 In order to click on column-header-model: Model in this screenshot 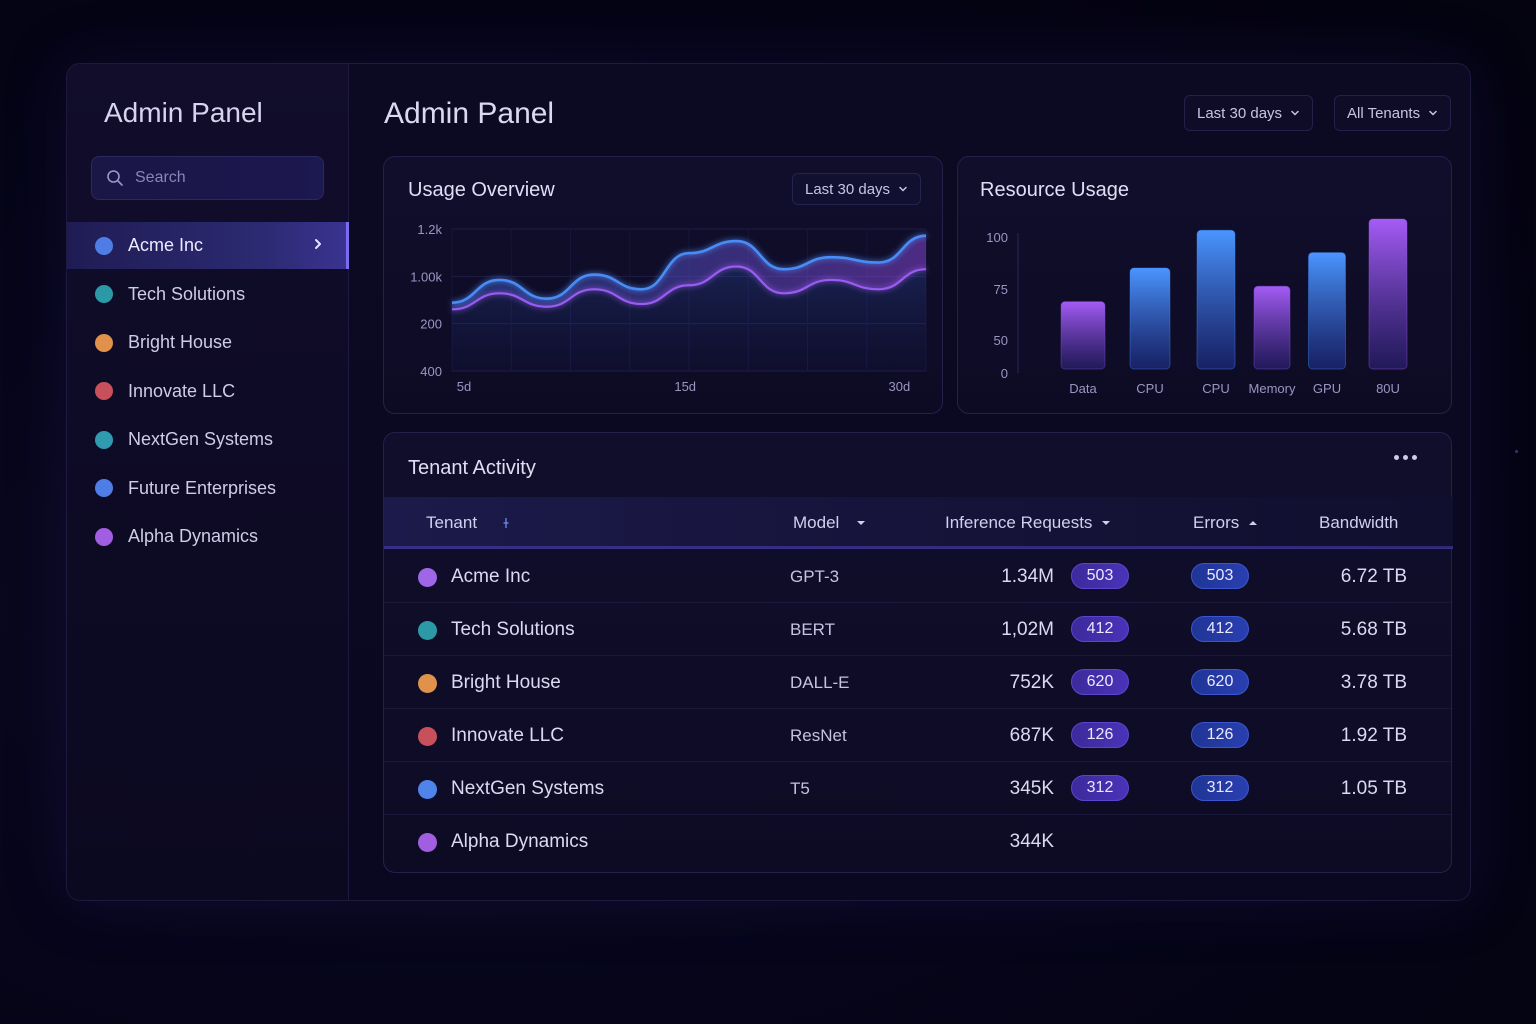, I will do `click(830, 523)`.